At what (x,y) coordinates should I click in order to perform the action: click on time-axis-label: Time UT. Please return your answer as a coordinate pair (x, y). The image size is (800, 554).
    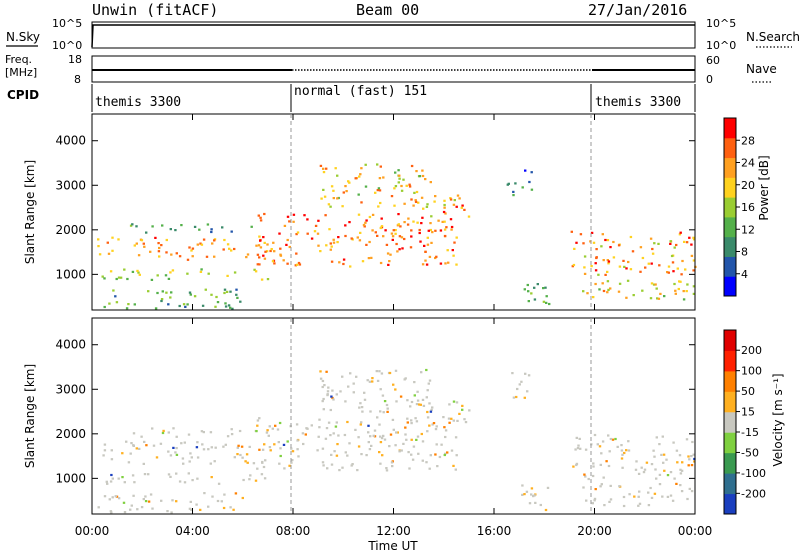
    Looking at the image, I should click on (392, 546).